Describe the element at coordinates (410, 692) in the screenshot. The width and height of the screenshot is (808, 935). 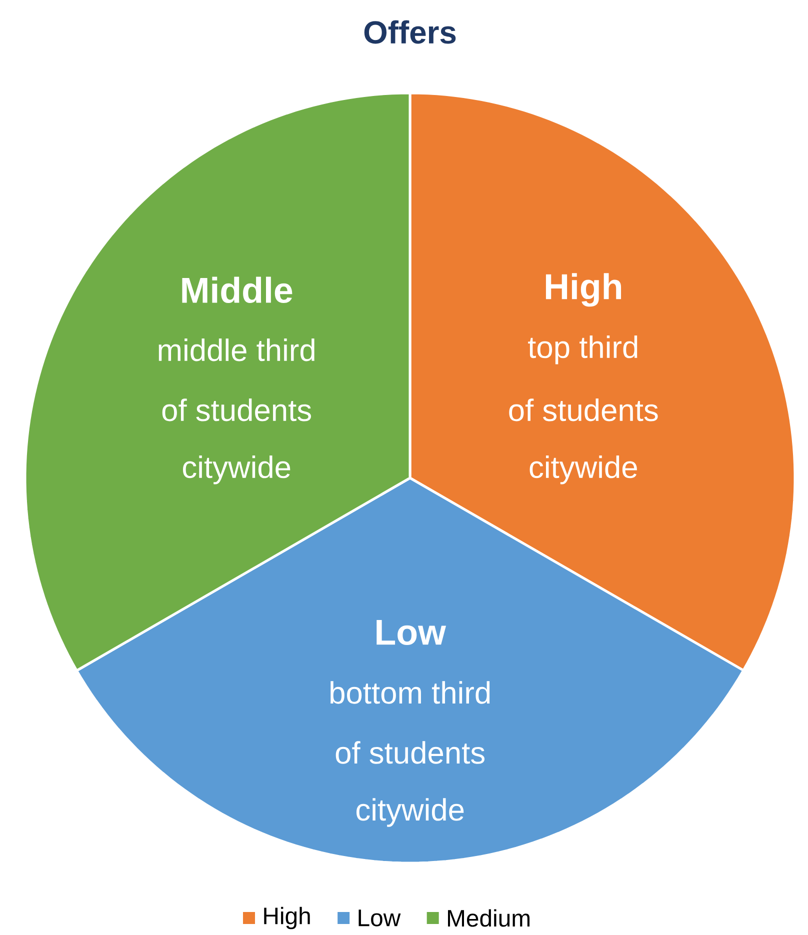
I see `text: bottom third` at that location.